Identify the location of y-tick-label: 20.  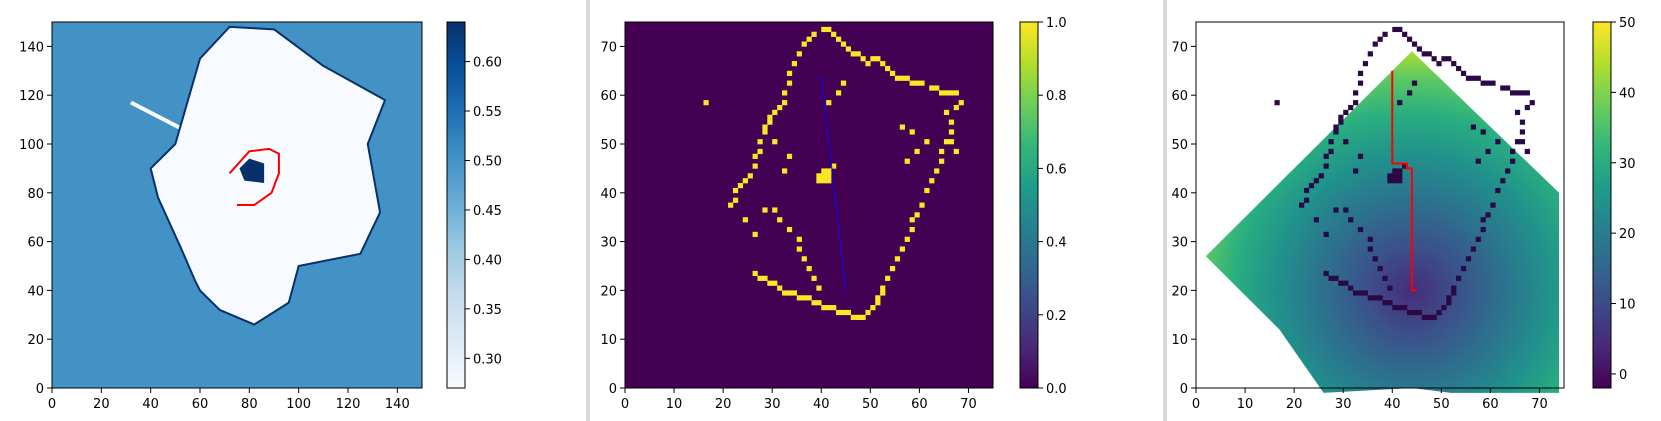
(608, 291).